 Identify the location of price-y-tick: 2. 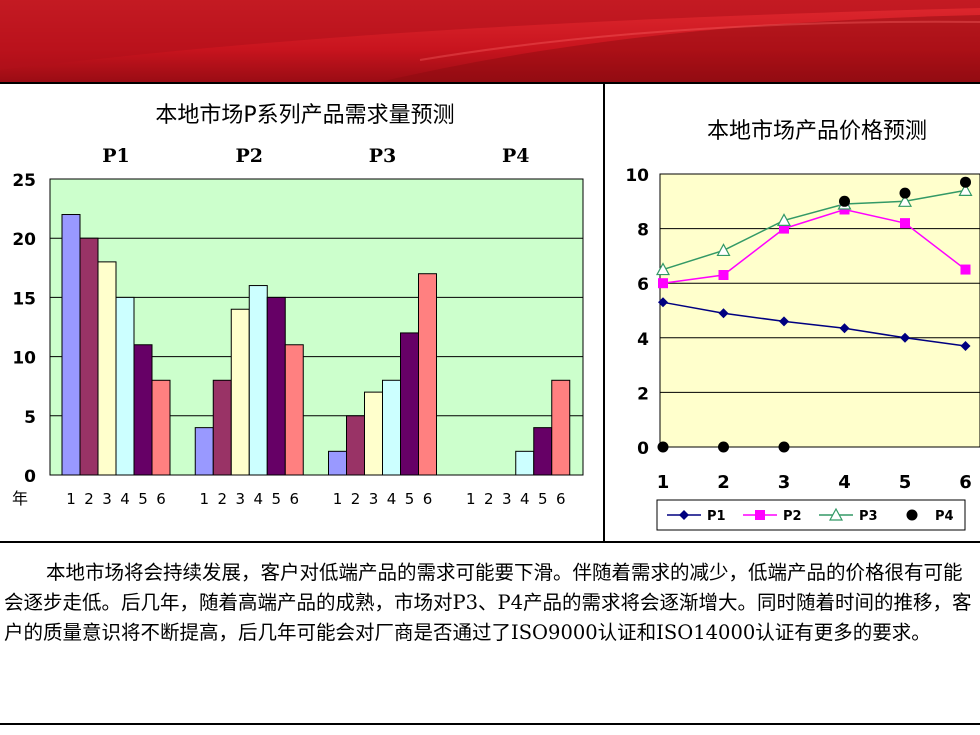
(643, 394).